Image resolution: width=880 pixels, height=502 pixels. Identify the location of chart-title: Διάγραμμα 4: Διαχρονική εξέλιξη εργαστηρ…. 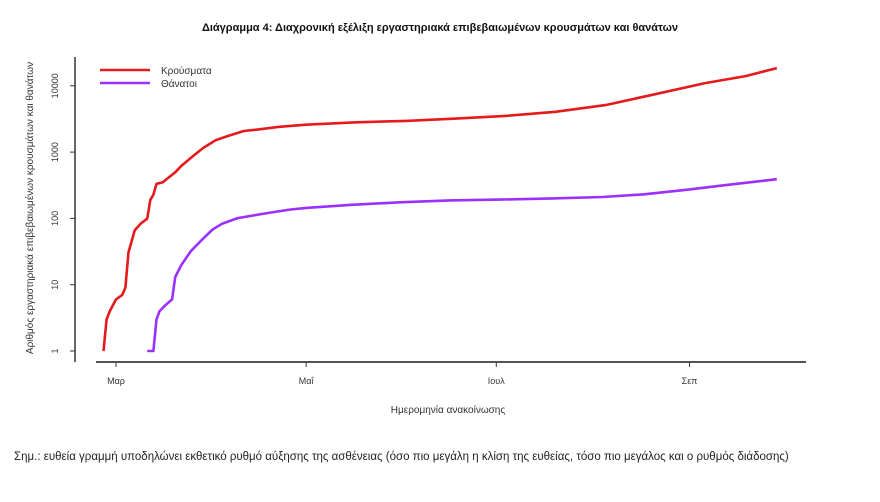
(440, 28).